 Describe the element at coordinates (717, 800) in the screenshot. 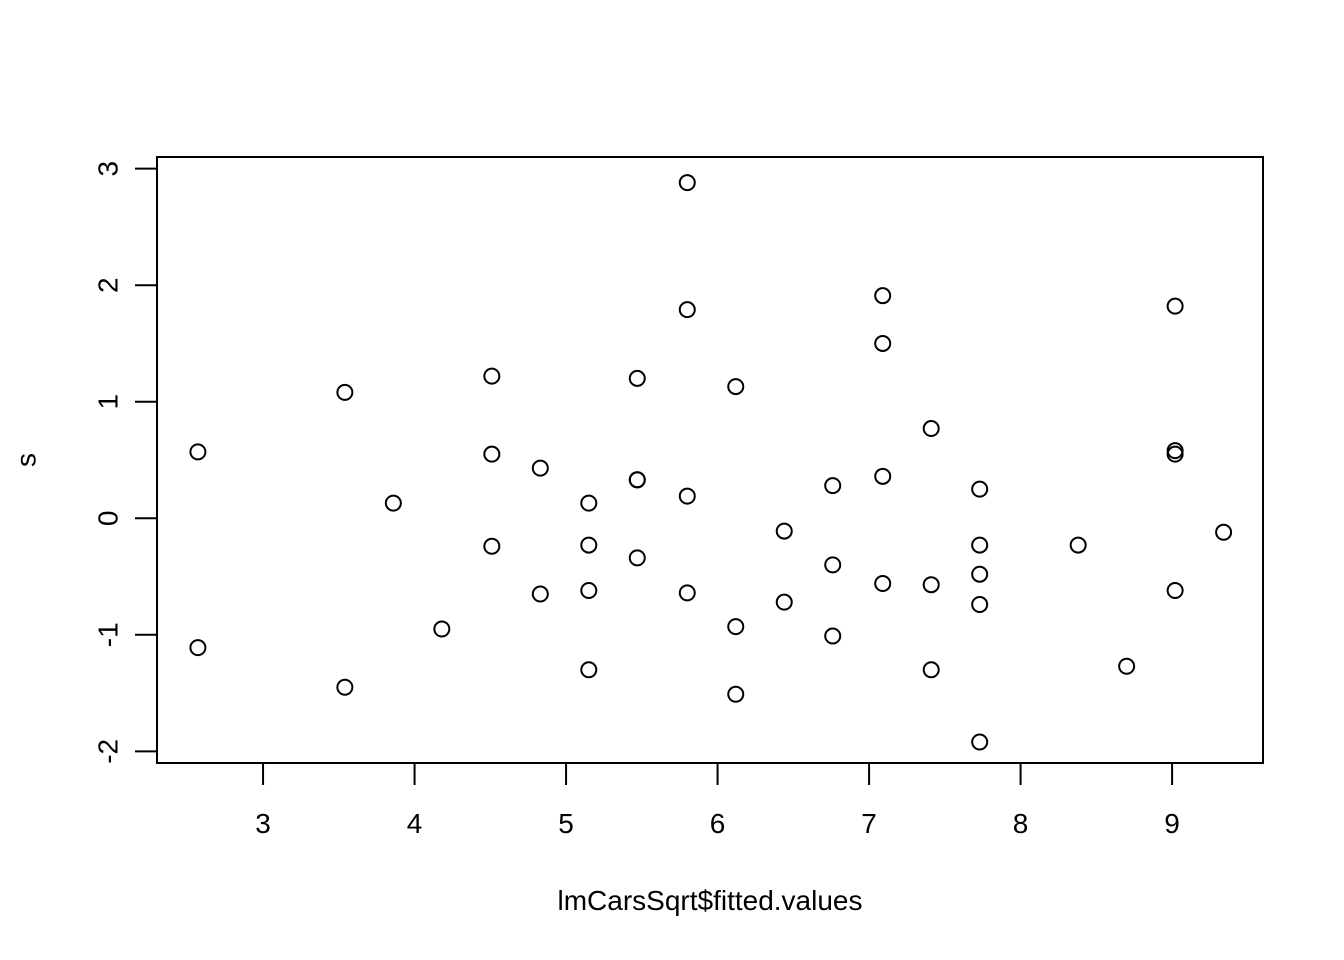

I see `x-axis: 3 4 5 6 7 8 9` at that location.